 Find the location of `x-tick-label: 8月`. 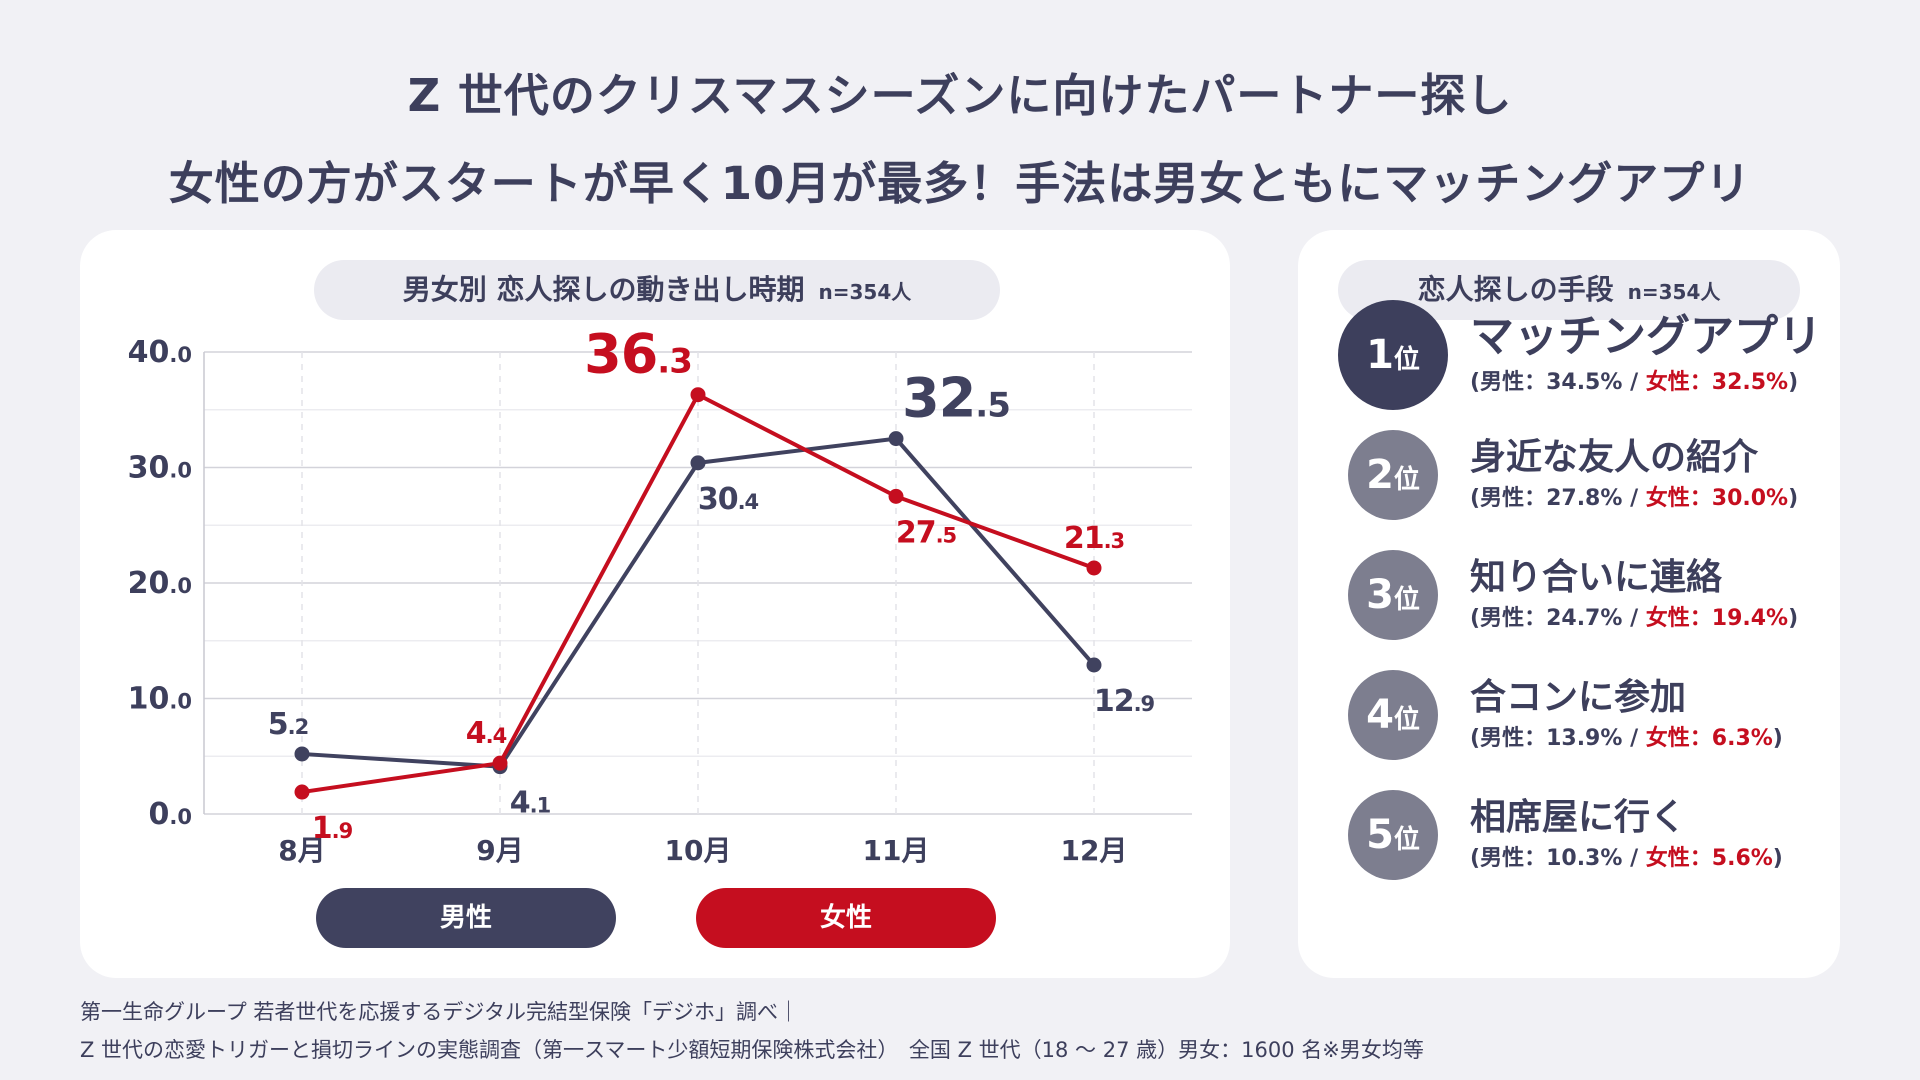

x-tick-label: 8月 is located at coordinates (301, 850).